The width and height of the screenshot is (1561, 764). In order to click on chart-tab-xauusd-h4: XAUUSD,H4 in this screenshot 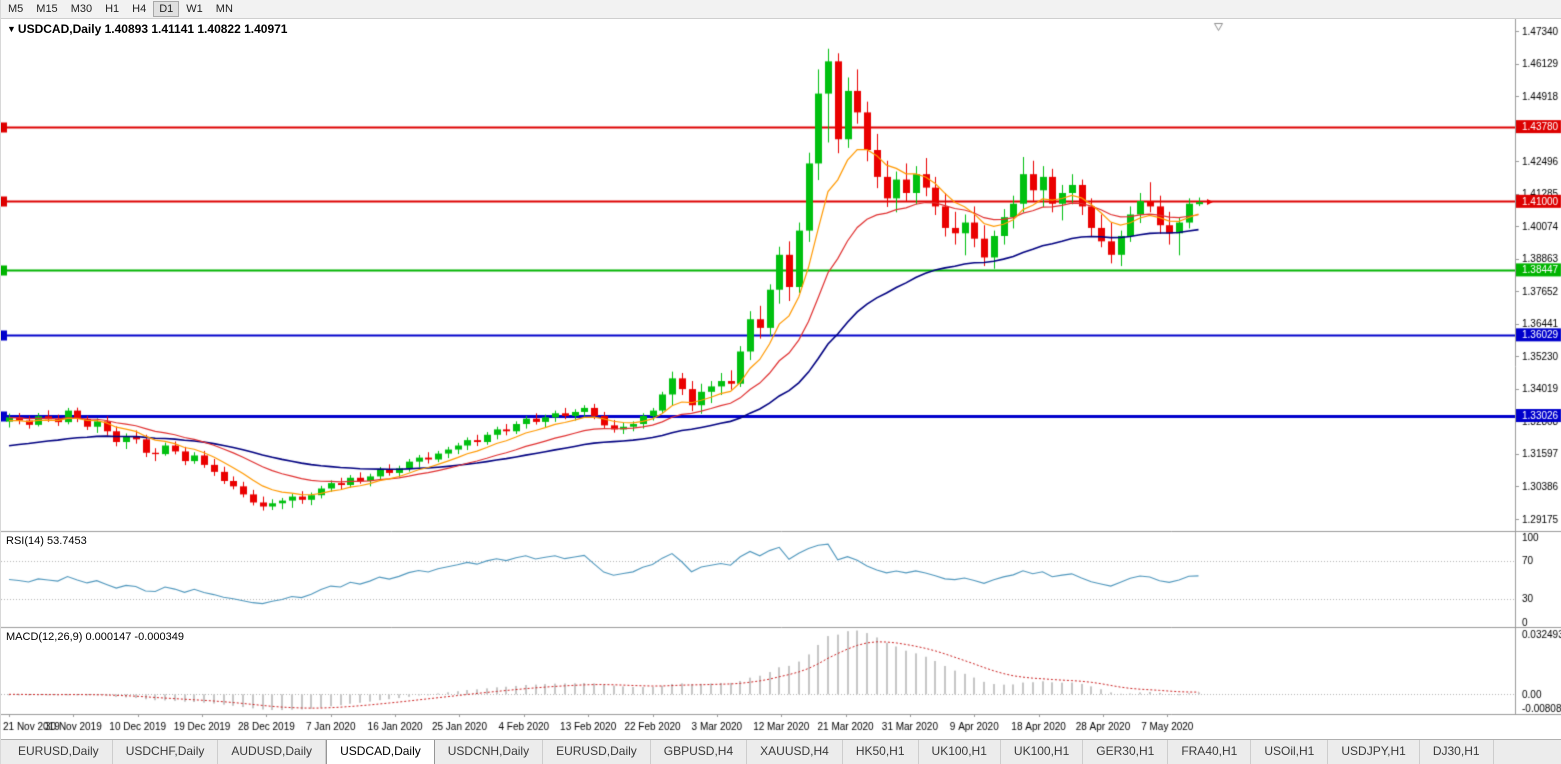, I will do `click(795, 752)`.